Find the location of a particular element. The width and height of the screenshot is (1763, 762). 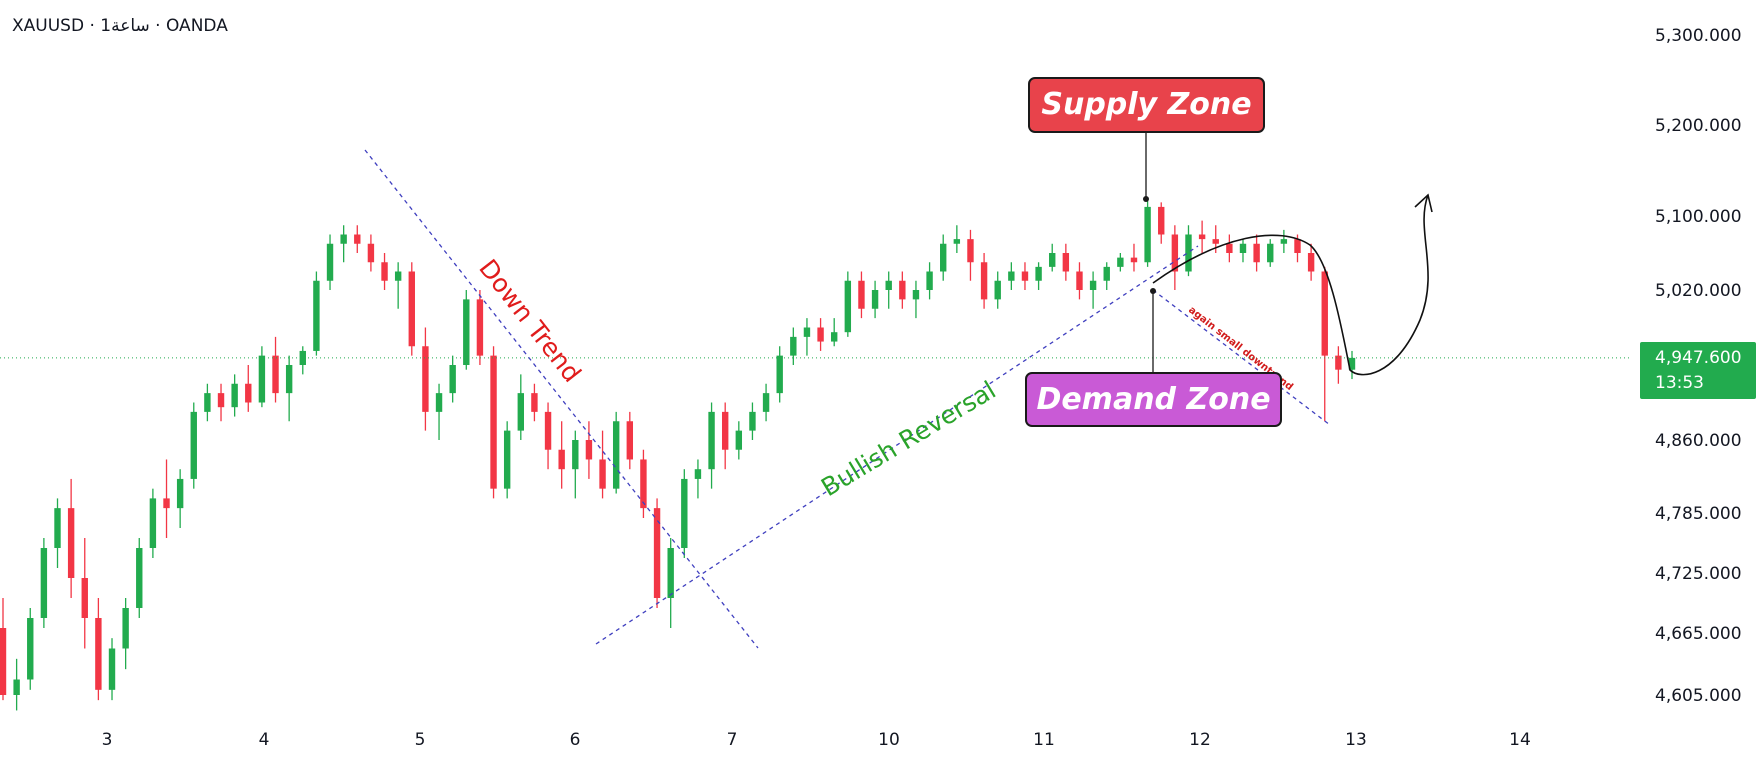

time-tick-label: 6 is located at coordinates (575, 740).